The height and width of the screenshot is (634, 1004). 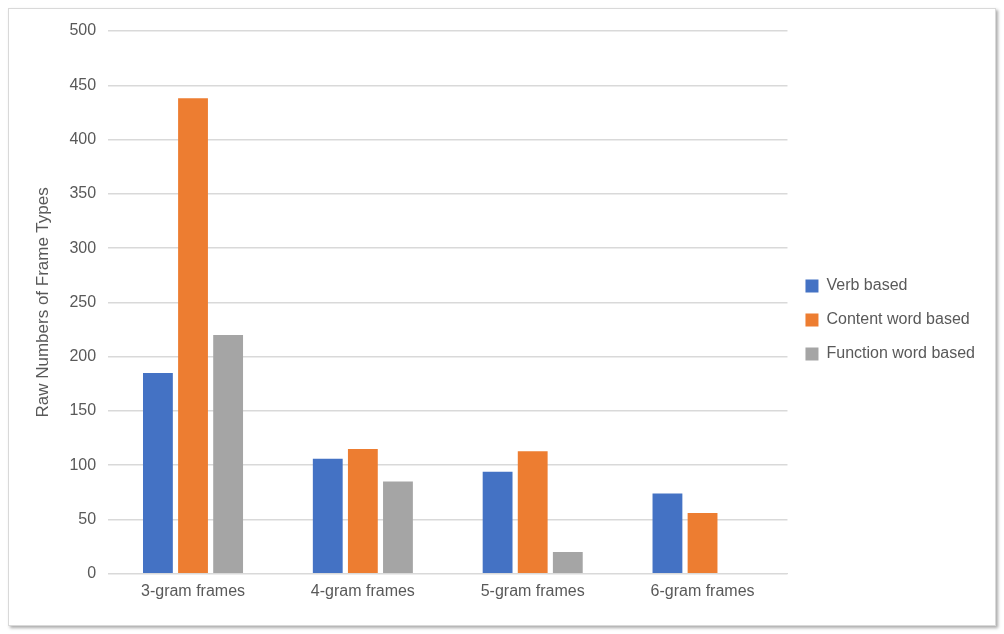 I want to click on y-tick-label: 200, so click(x=83, y=356).